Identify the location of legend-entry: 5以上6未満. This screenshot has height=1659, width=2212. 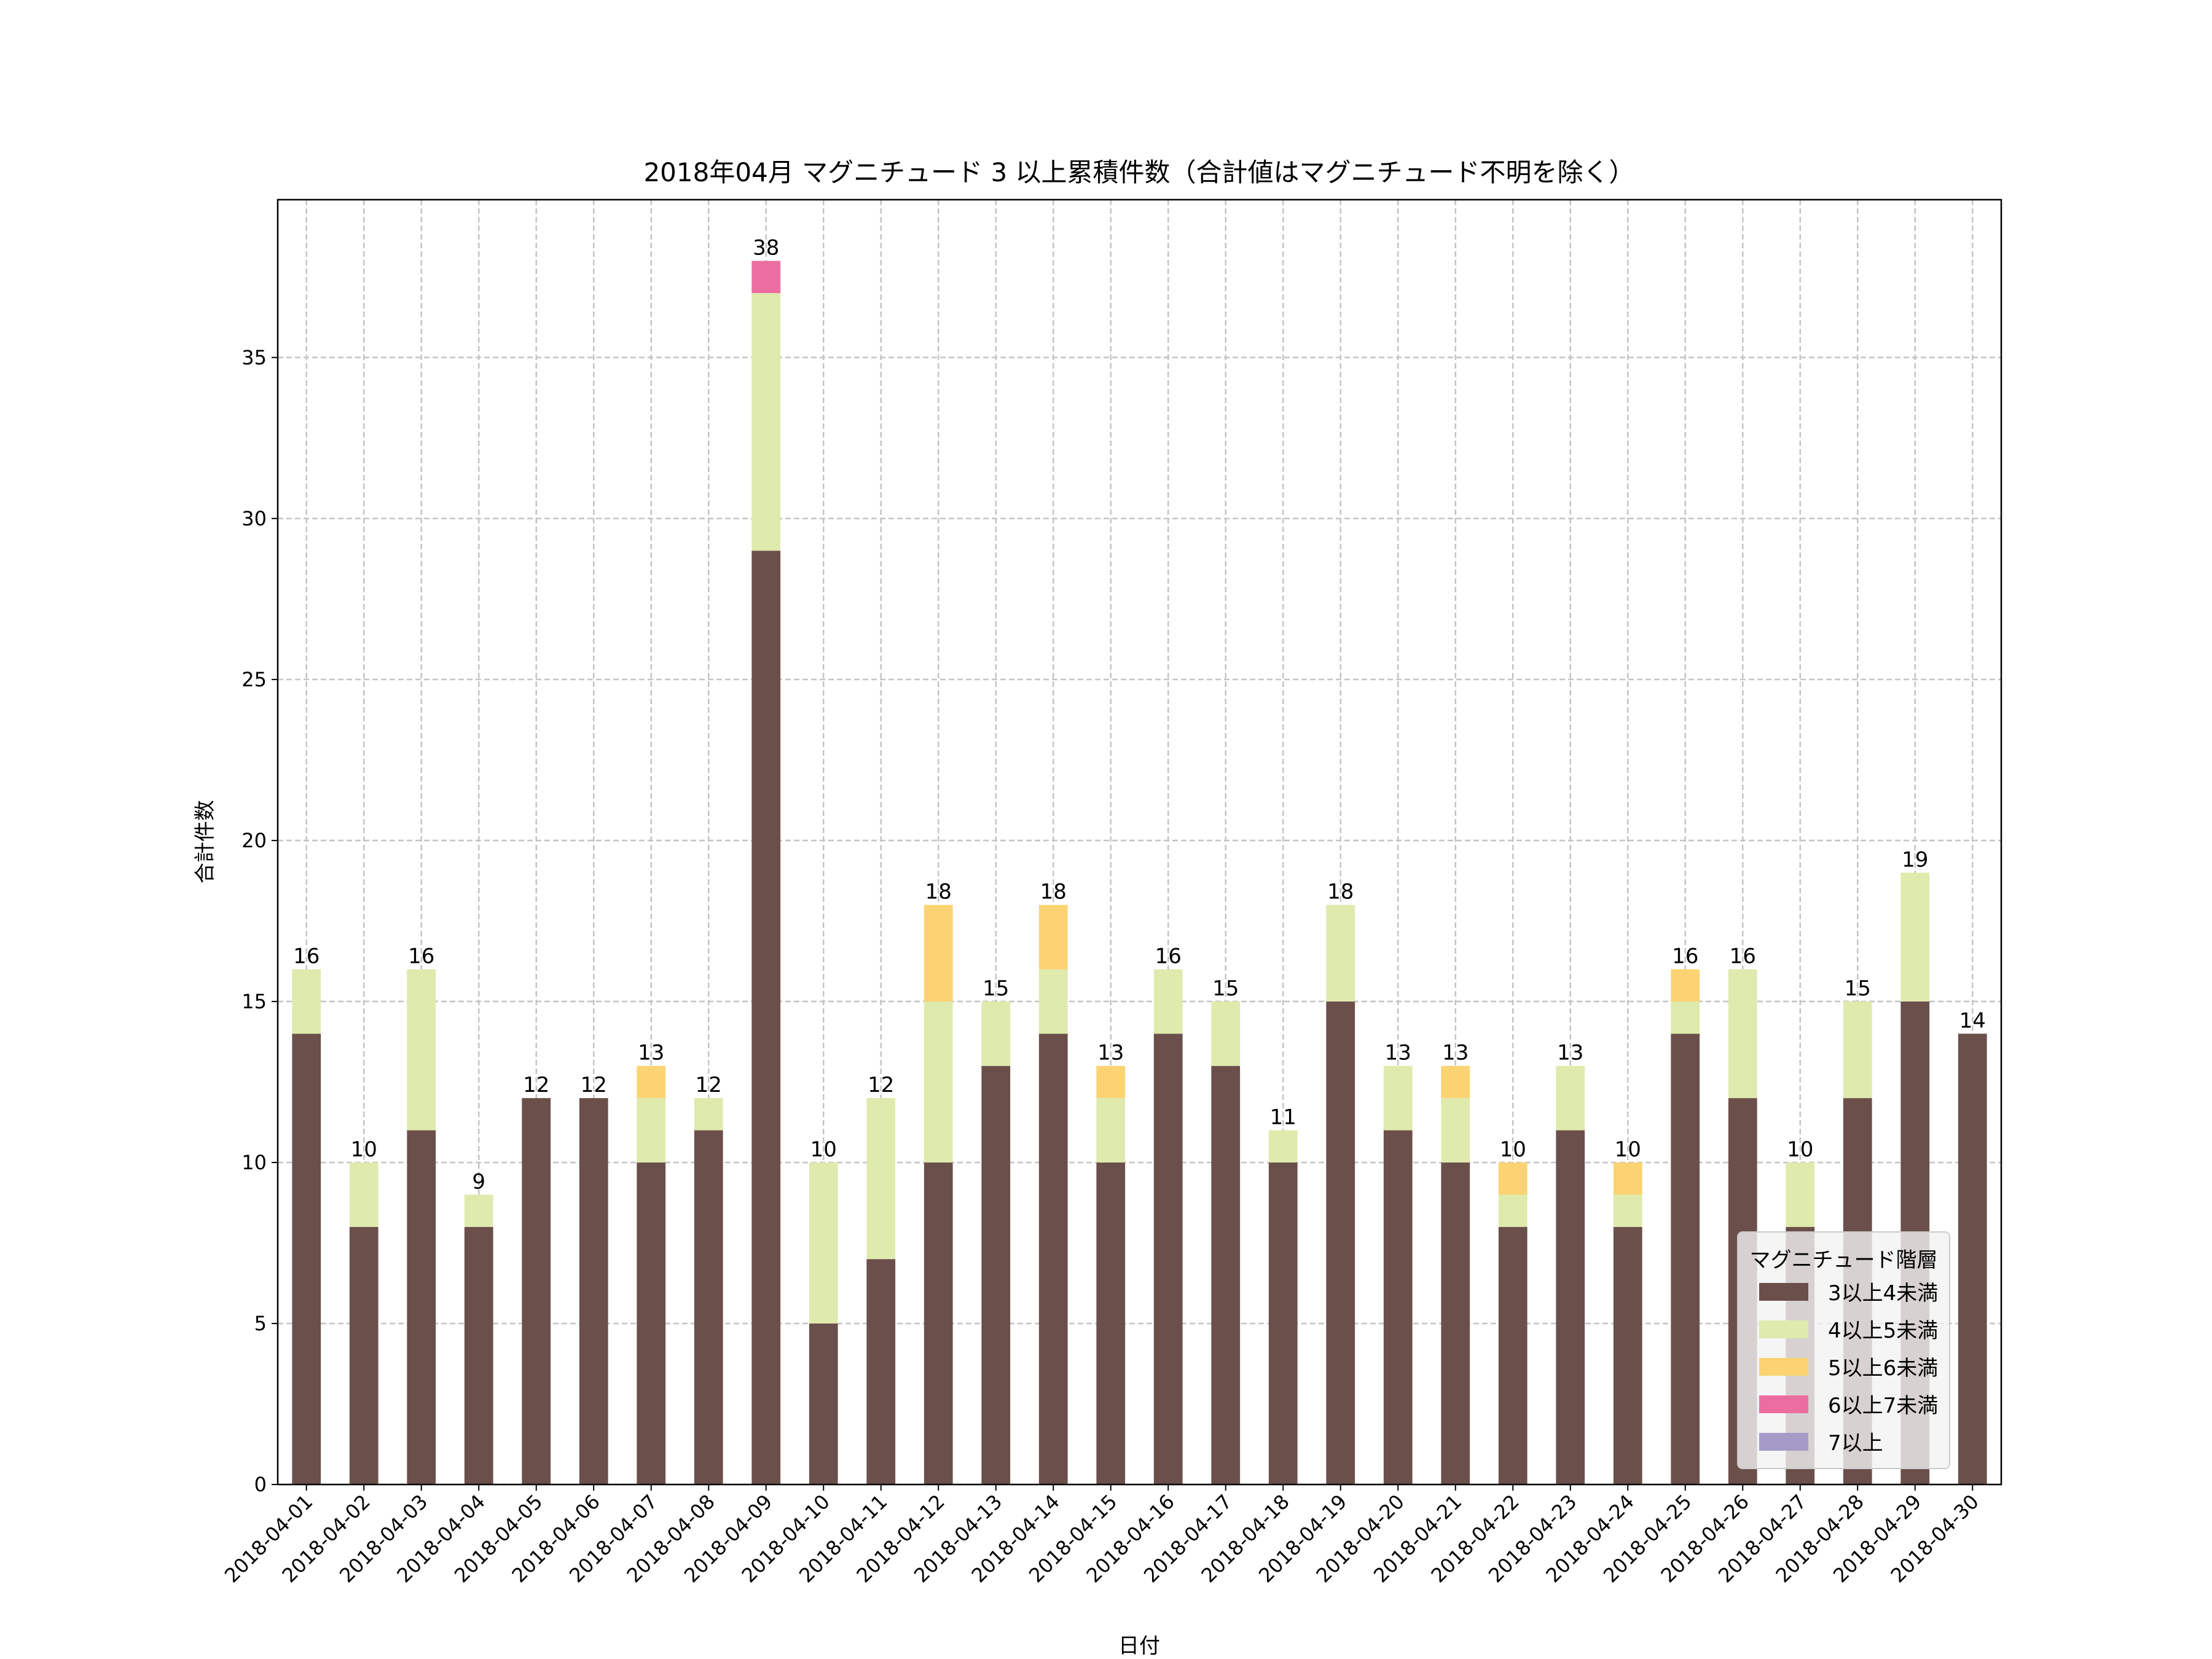
(1883, 1368).